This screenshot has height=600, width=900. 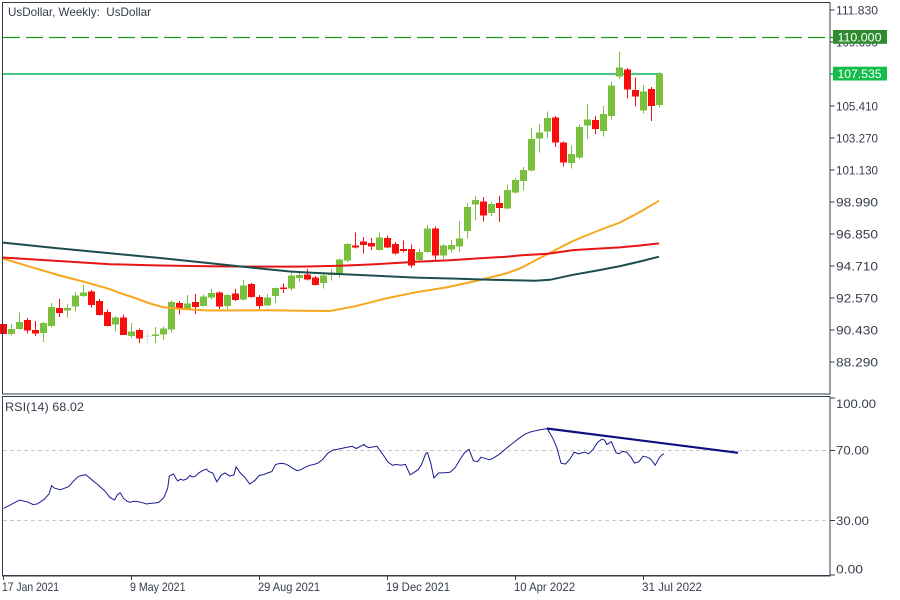 What do you see at coordinates (860, 38) in the screenshot?
I see `svg-text: 110.000` at bounding box center [860, 38].